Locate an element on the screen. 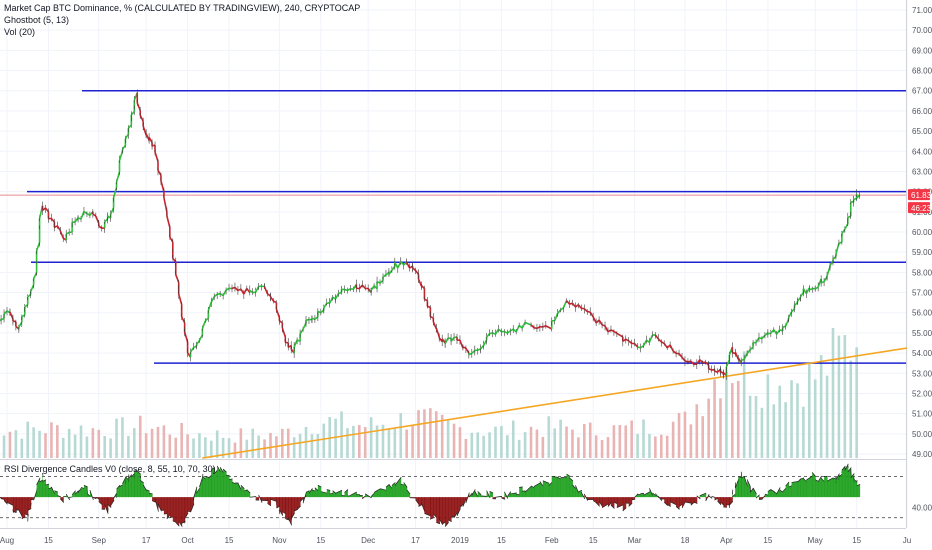 The image size is (932, 550). last-price-tag-text: 61.83 is located at coordinates (921, 195).